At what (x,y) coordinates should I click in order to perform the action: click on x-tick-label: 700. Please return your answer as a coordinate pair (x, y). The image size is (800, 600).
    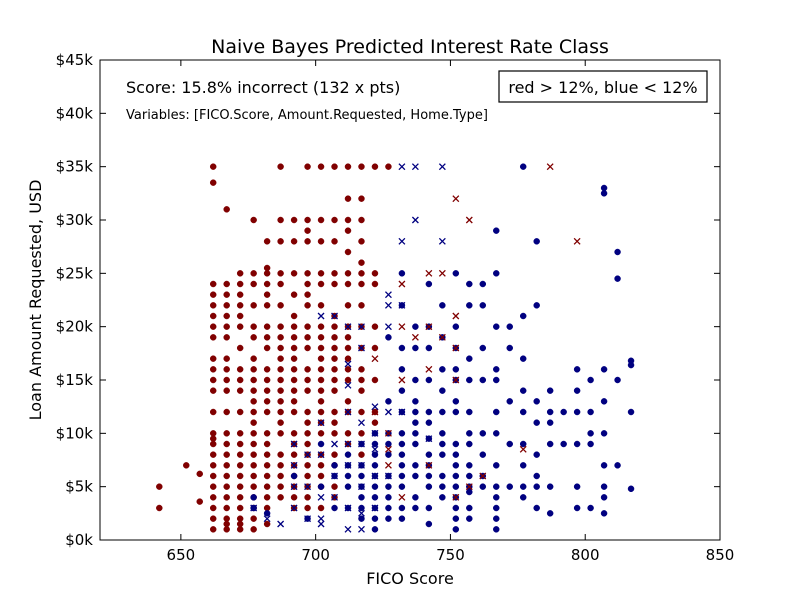
    Looking at the image, I should click on (315, 555).